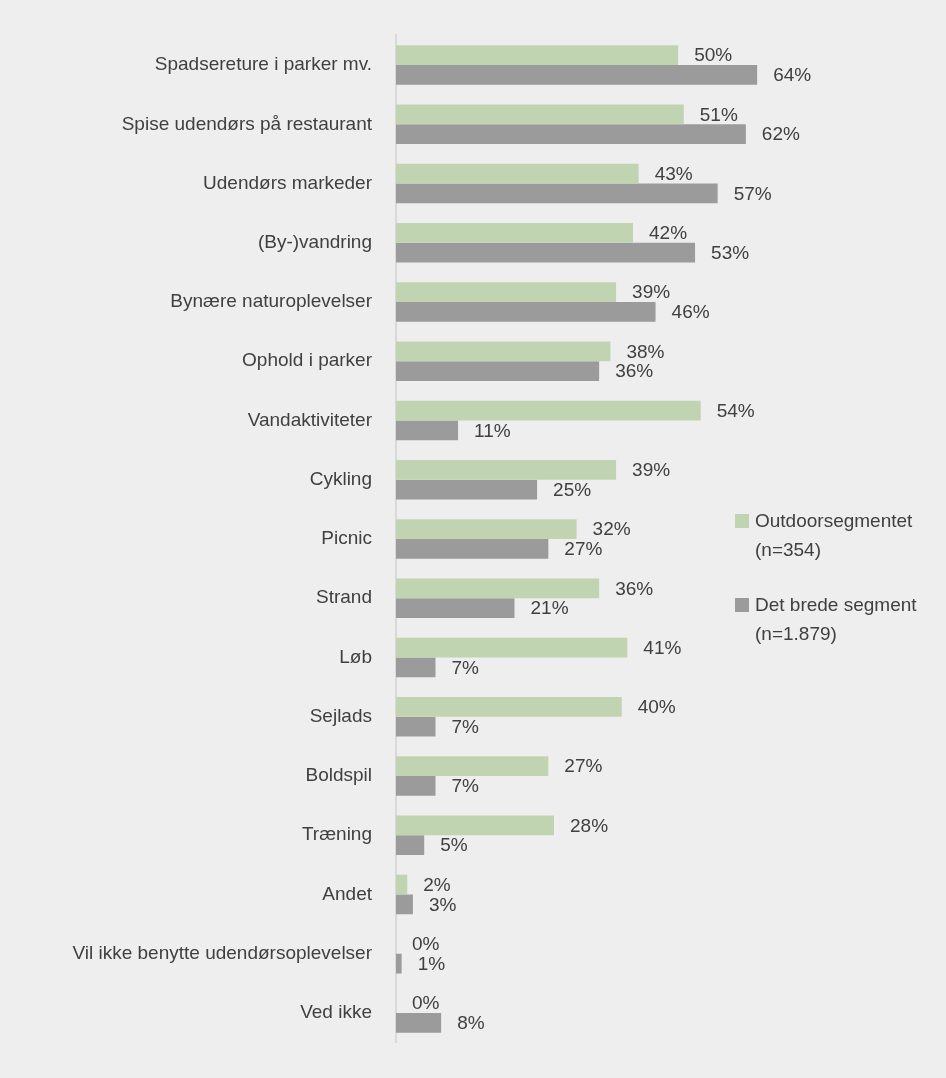 The height and width of the screenshot is (1078, 946). I want to click on y-tick-label: Spise udendørs på restaurant, so click(247, 123).